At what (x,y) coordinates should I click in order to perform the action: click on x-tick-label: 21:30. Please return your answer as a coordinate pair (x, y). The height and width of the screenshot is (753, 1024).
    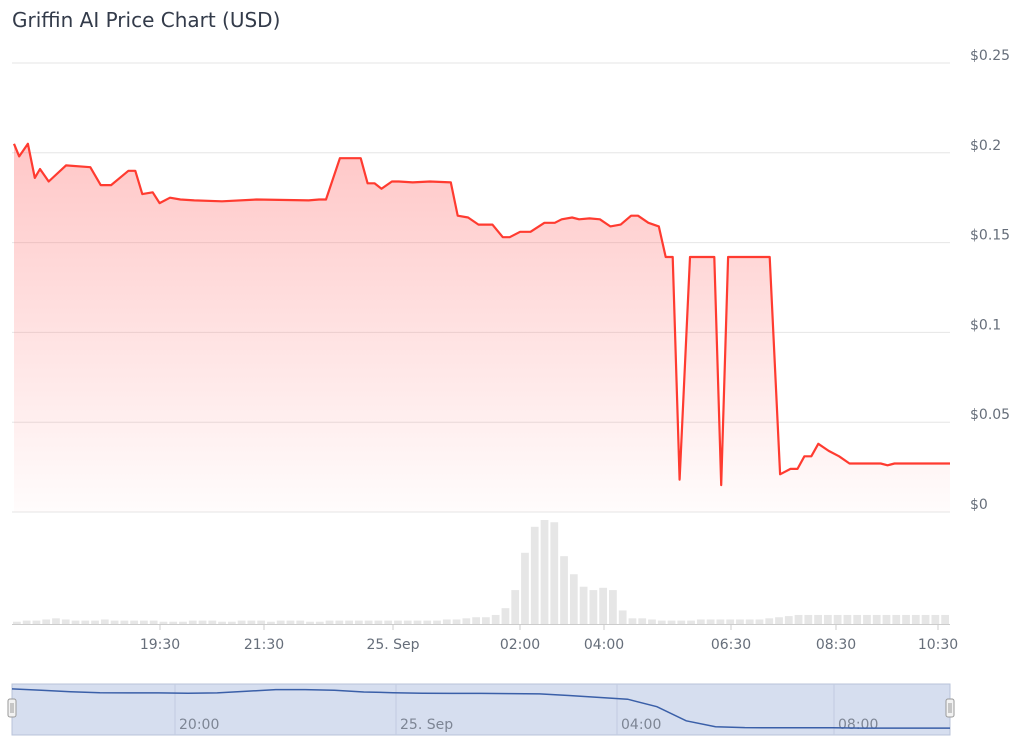
    Looking at the image, I should click on (264, 645).